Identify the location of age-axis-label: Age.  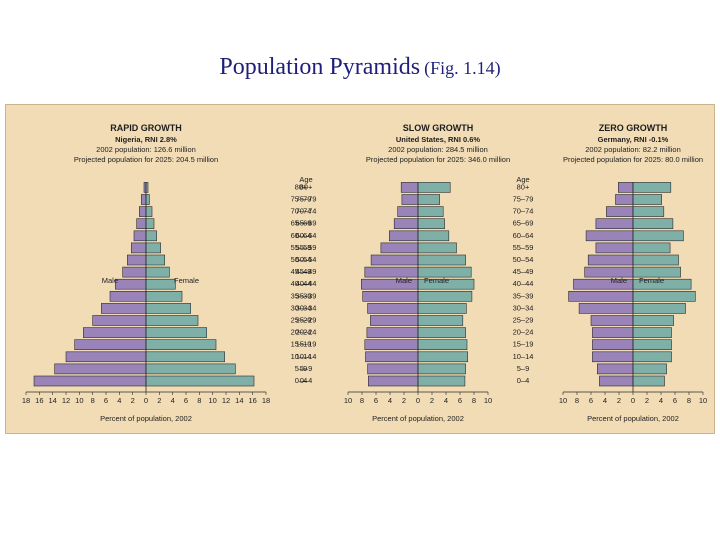
(522, 179).